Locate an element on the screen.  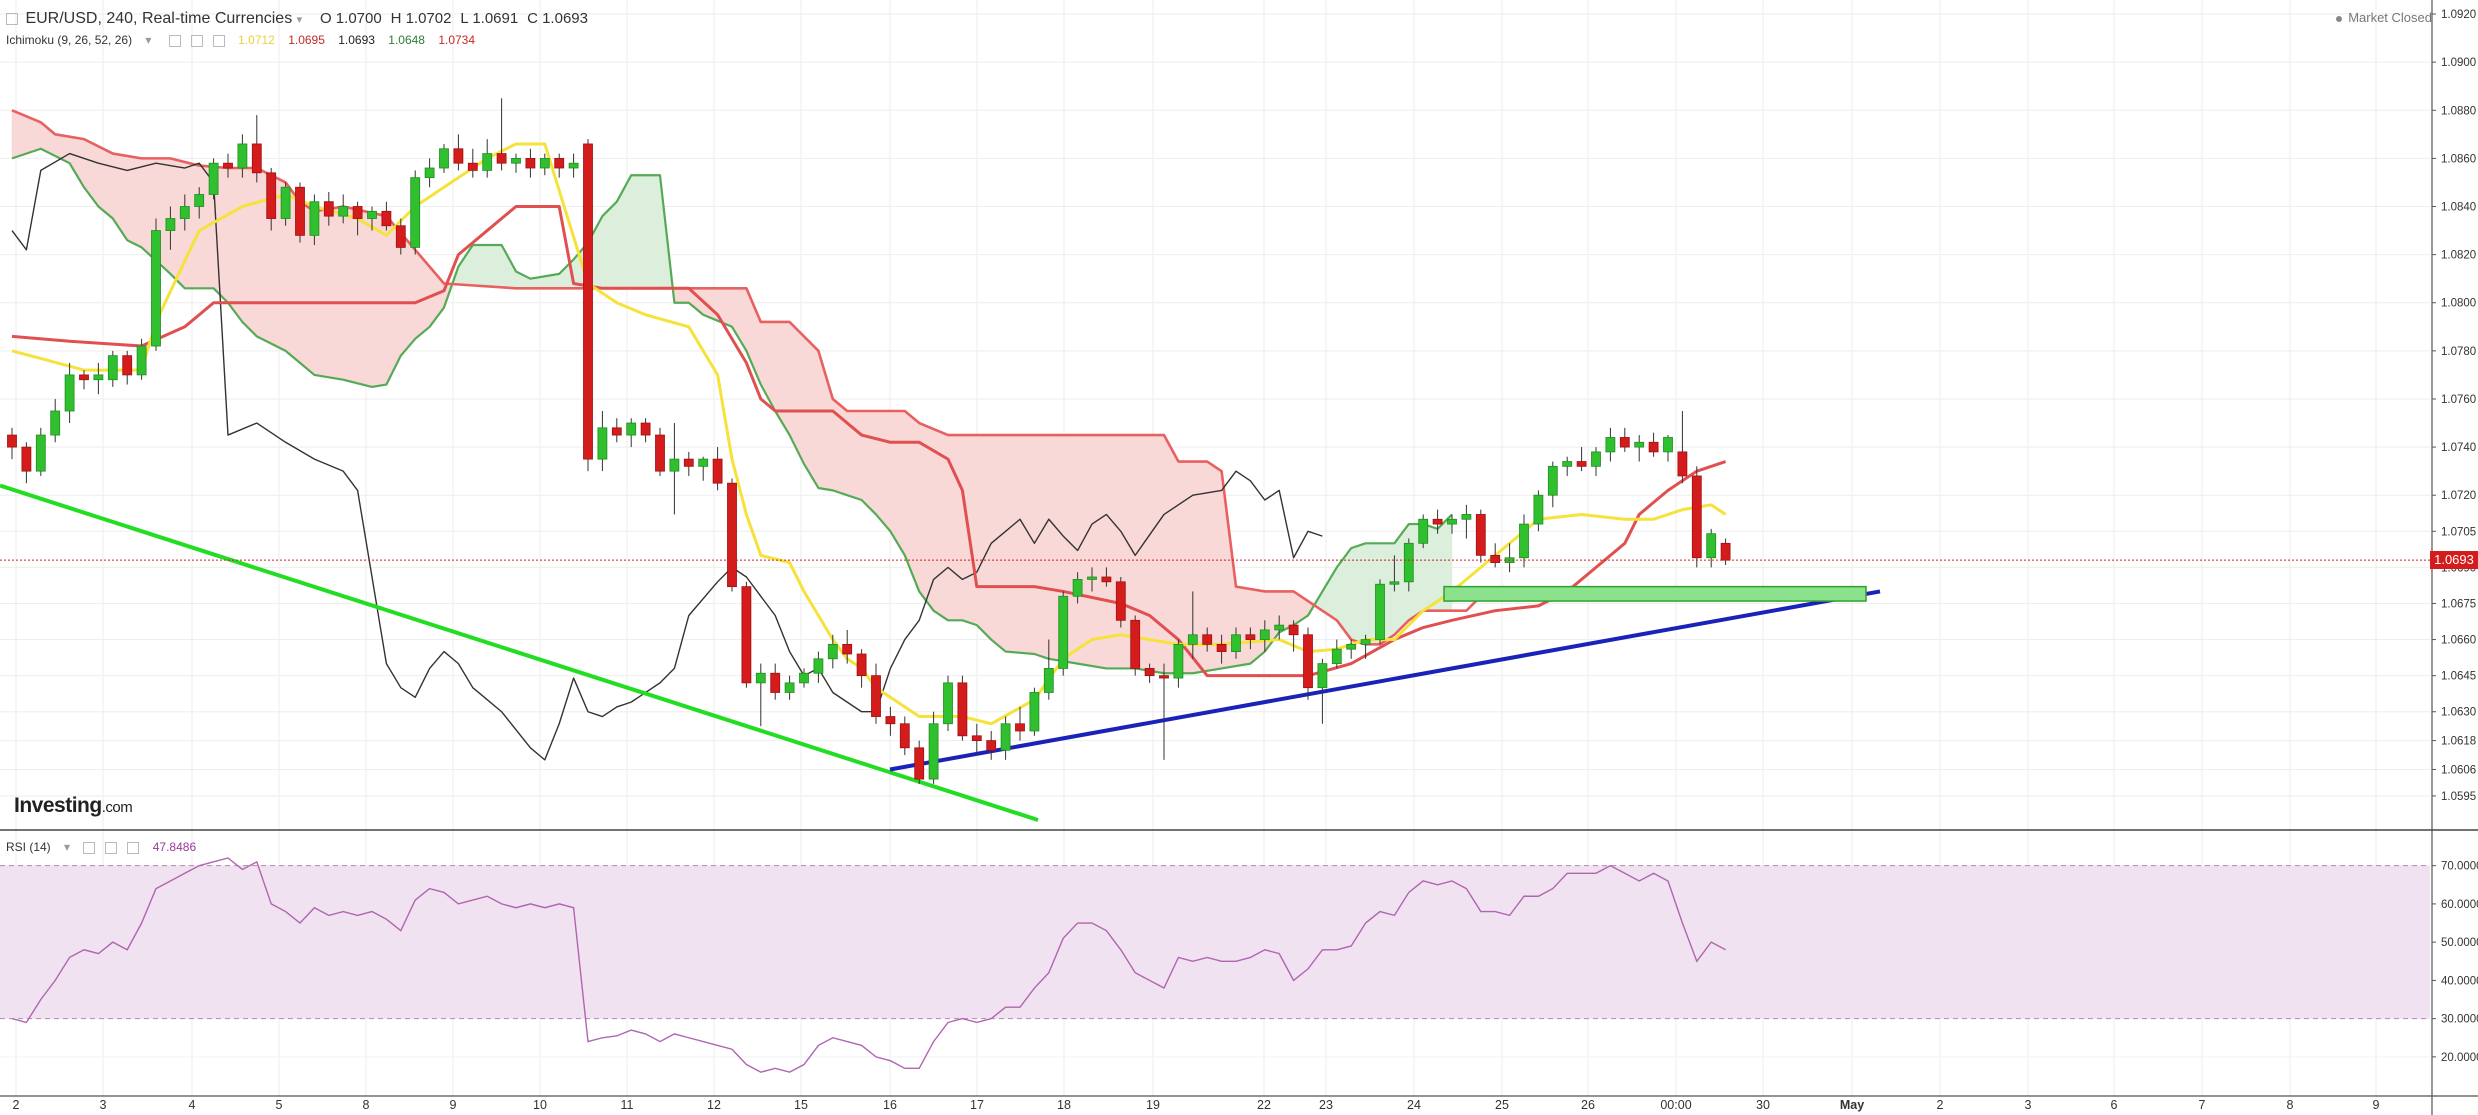
downtrend-line is located at coordinates (519, 652).